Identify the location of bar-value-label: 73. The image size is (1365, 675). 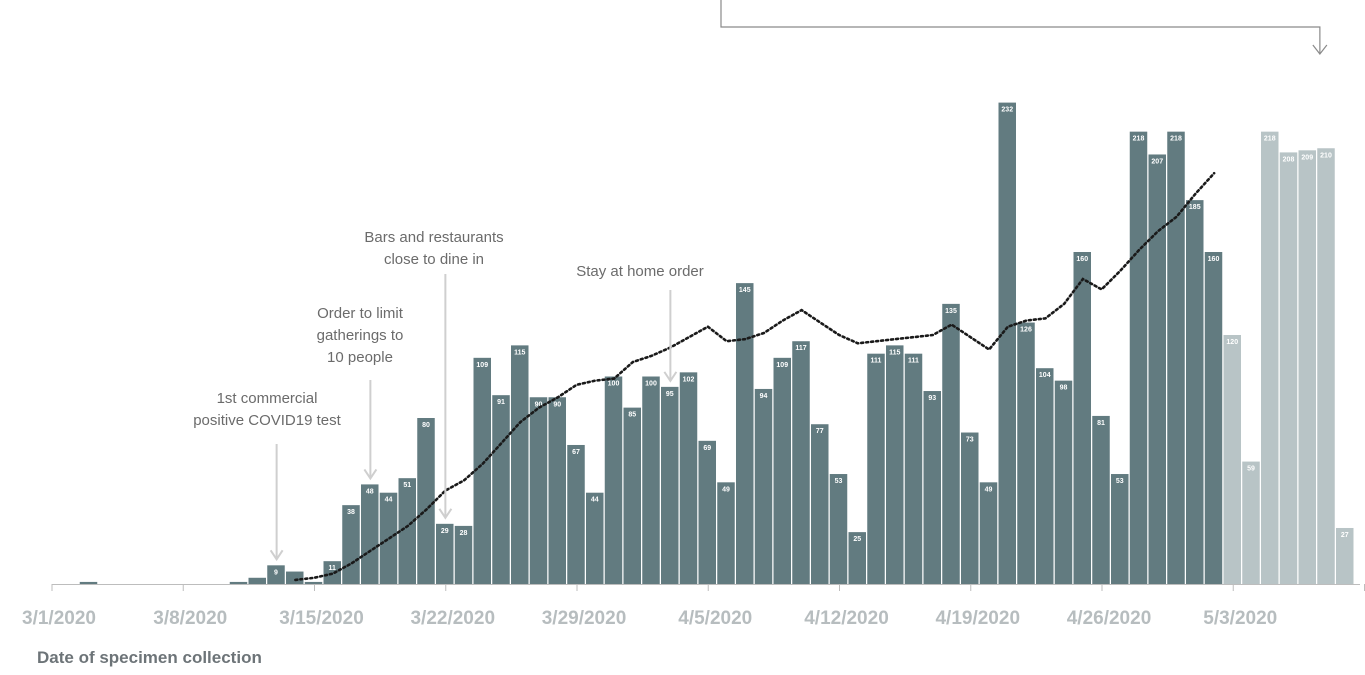
(970, 440).